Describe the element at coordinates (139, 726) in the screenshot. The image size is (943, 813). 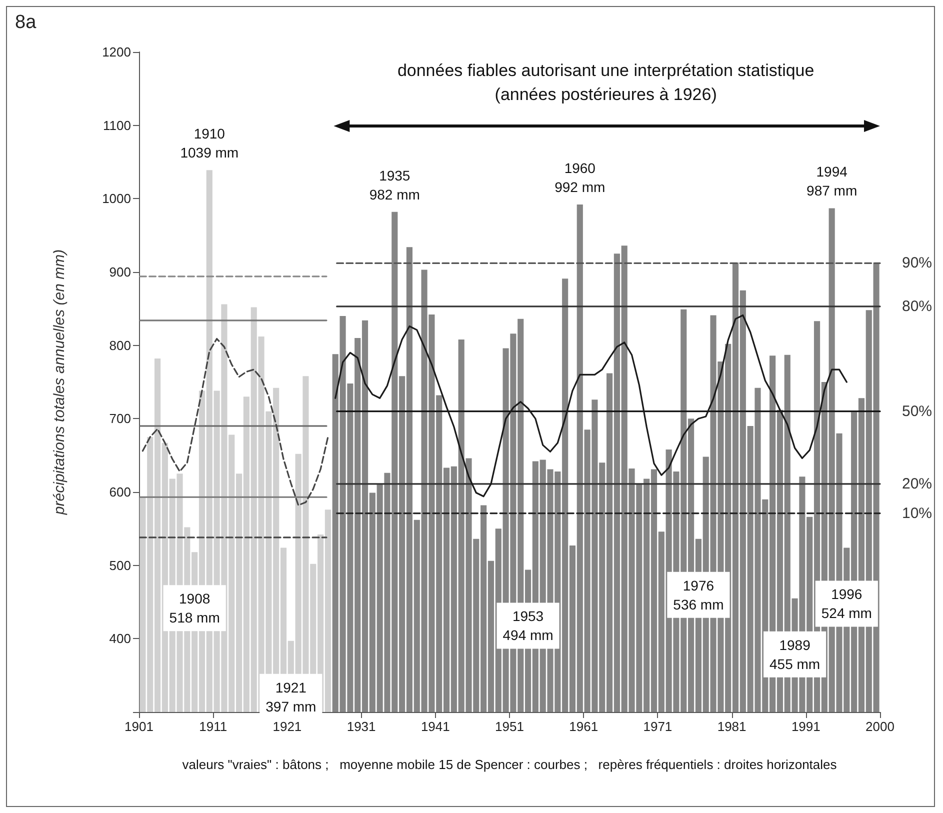
I see `x-tick-label: 1901` at that location.